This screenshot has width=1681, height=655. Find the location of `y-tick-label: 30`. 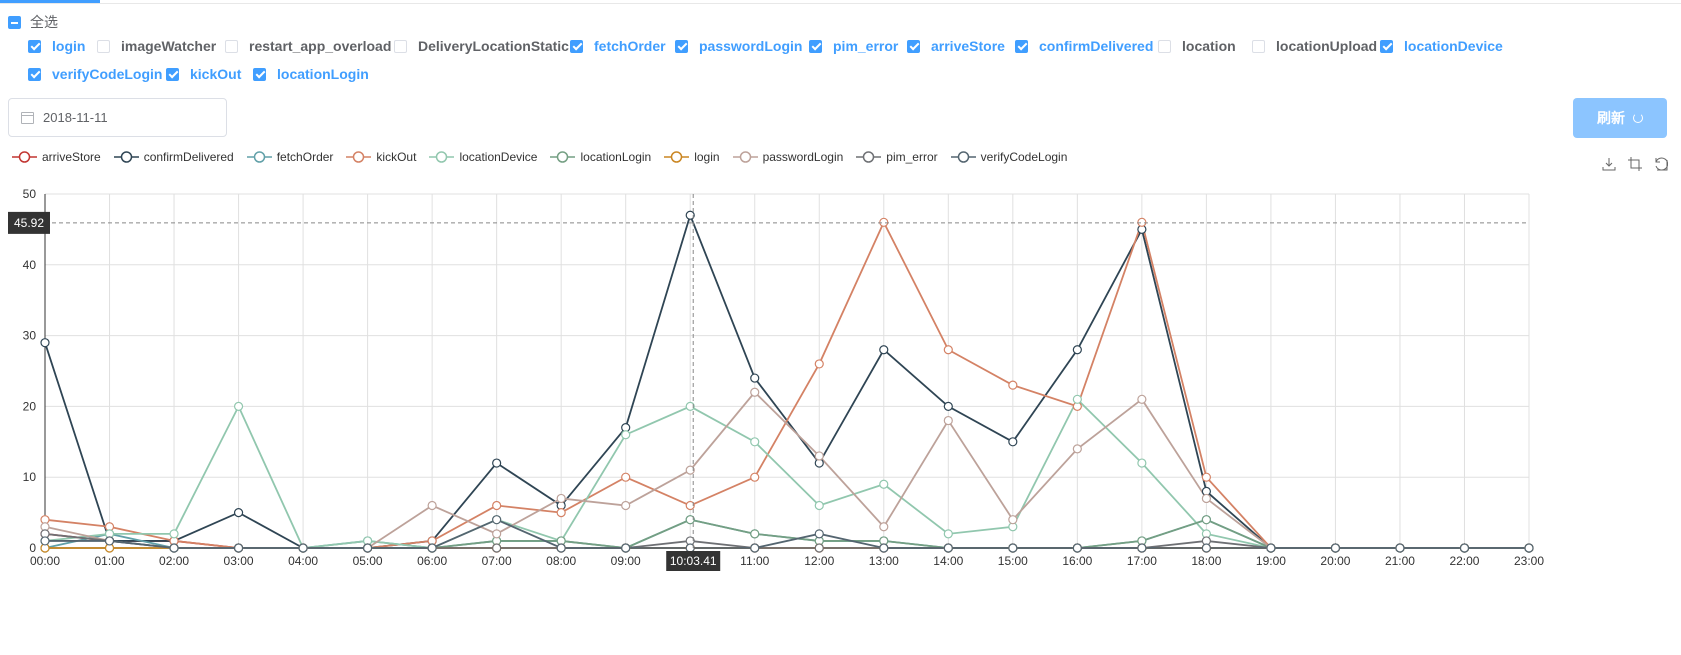

y-tick-label: 30 is located at coordinates (30, 336).